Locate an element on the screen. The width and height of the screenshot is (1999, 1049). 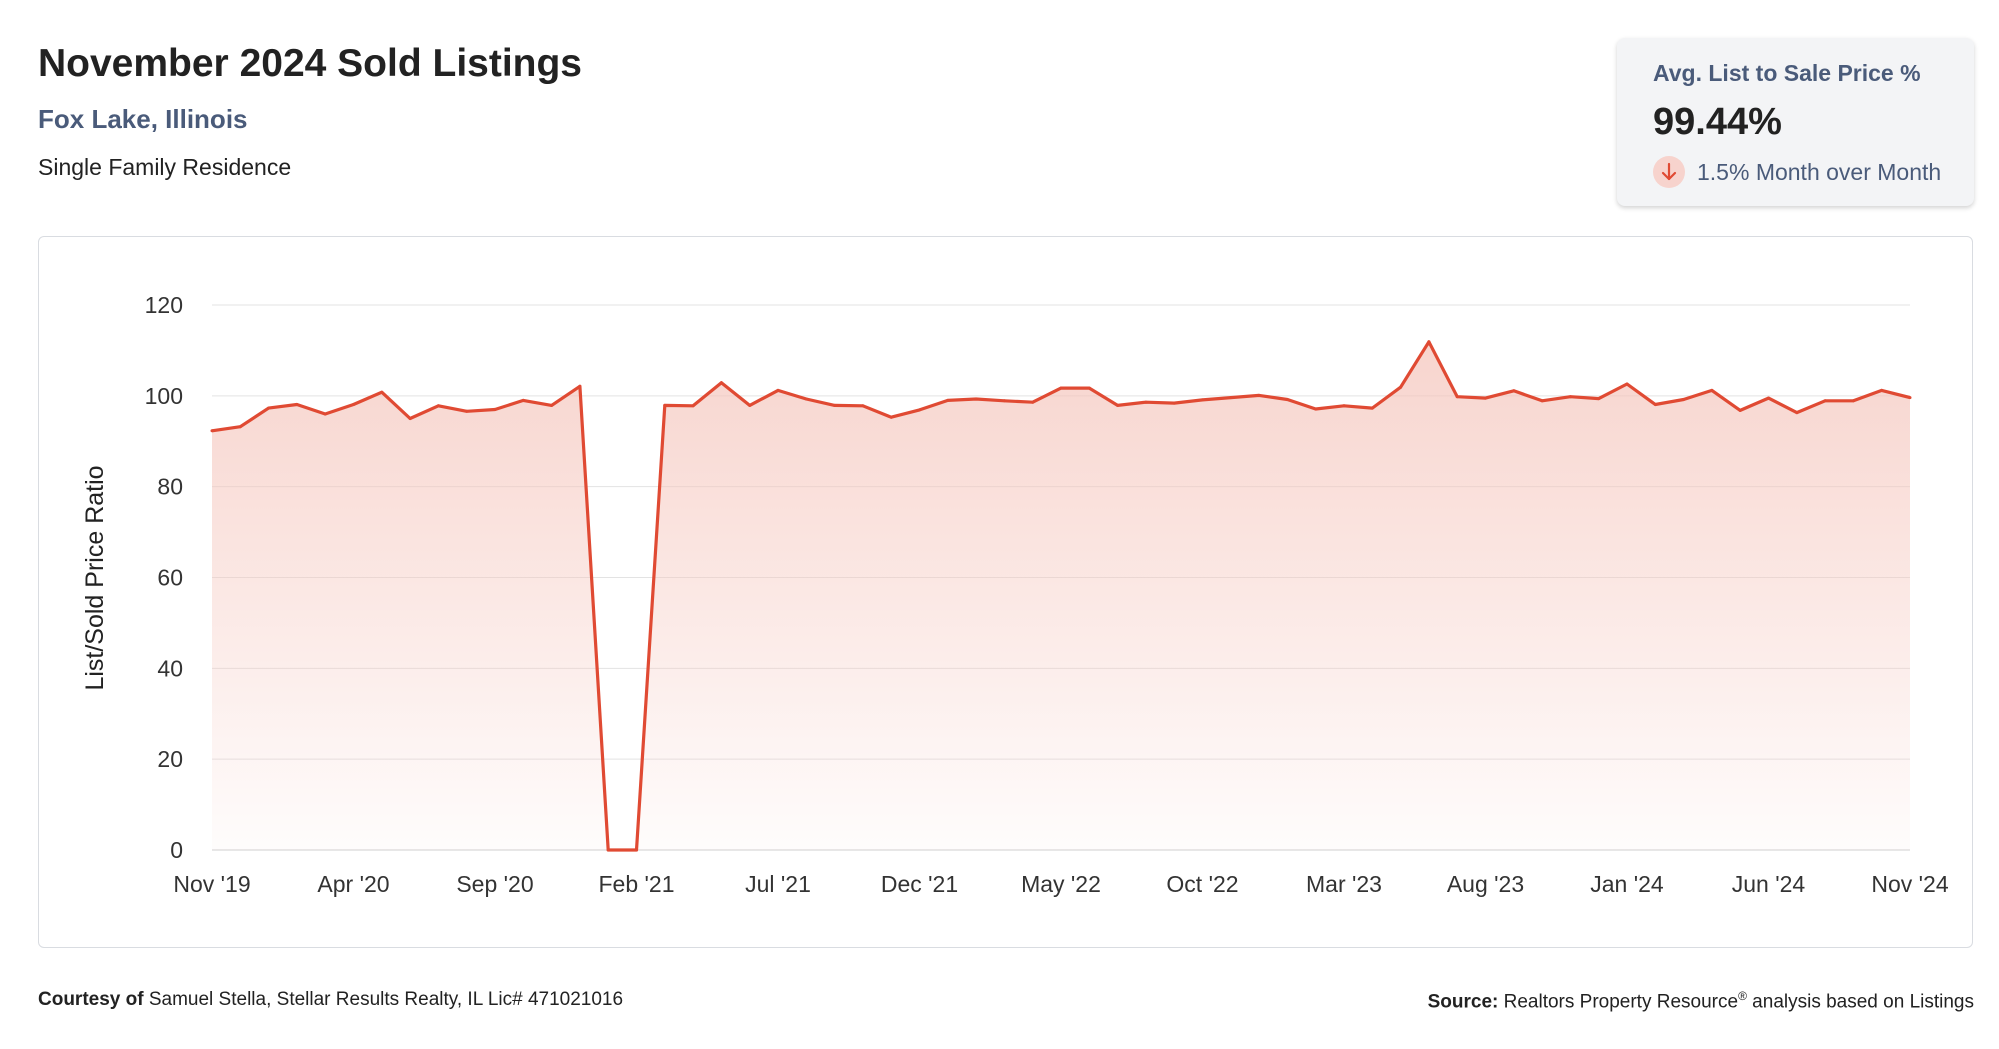
y-tick-label: 40 is located at coordinates (170, 668).